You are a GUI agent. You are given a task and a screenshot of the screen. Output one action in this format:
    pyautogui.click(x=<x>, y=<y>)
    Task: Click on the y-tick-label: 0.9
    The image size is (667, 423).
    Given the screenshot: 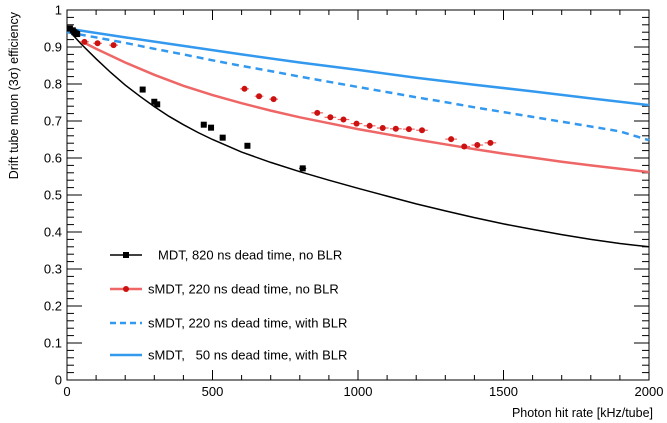 What is the action you would take?
    pyautogui.click(x=53, y=47)
    